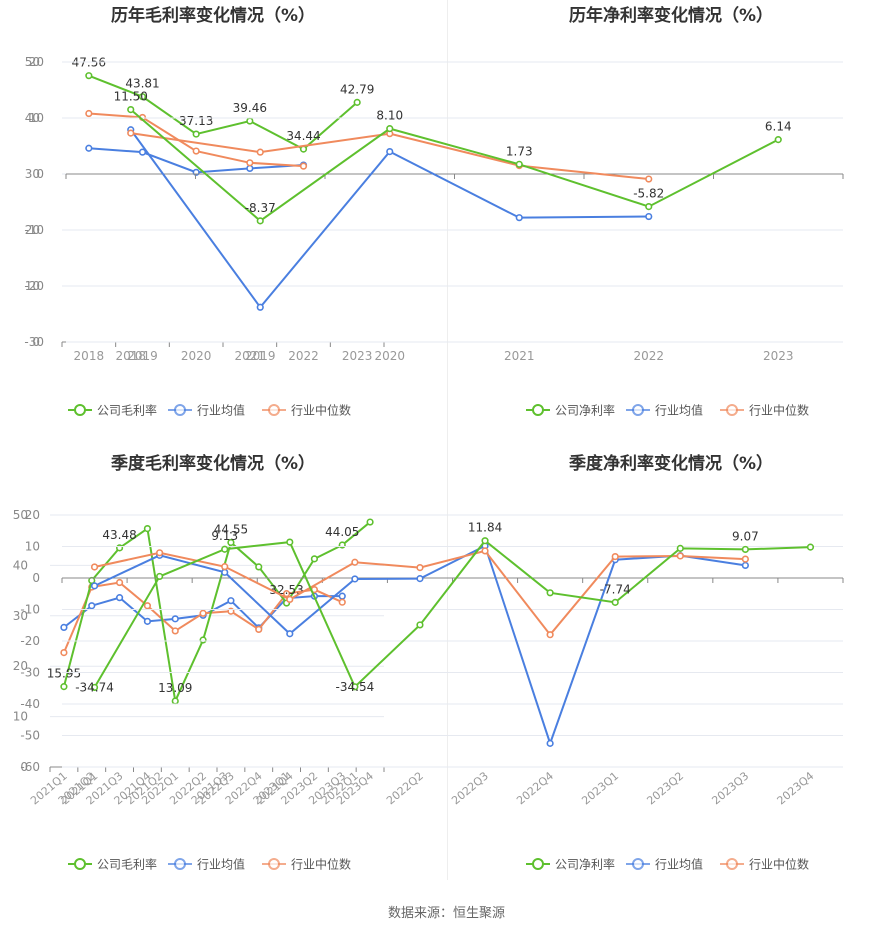 This screenshot has height=935, width=893. I want to click on data-label: 8.10, so click(389, 116).